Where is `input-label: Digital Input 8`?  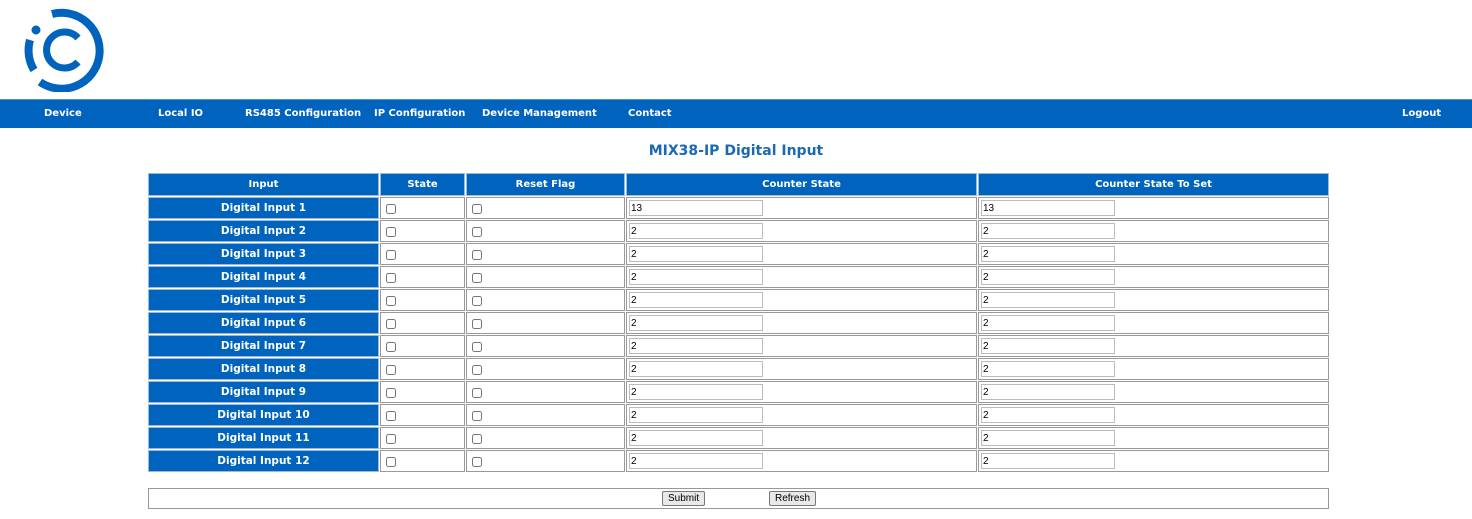
input-label: Digital Input 8 is located at coordinates (263, 369).